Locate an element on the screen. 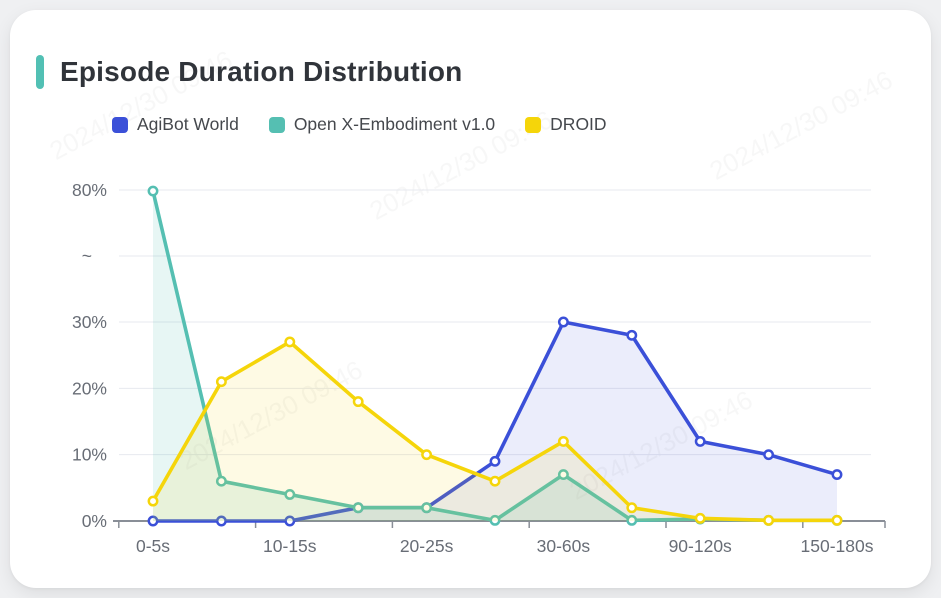 The width and height of the screenshot is (941, 598). legend-item-open-x-embodiment-v1-0: Open X-Embodiment v1.0 is located at coordinates (382, 124).